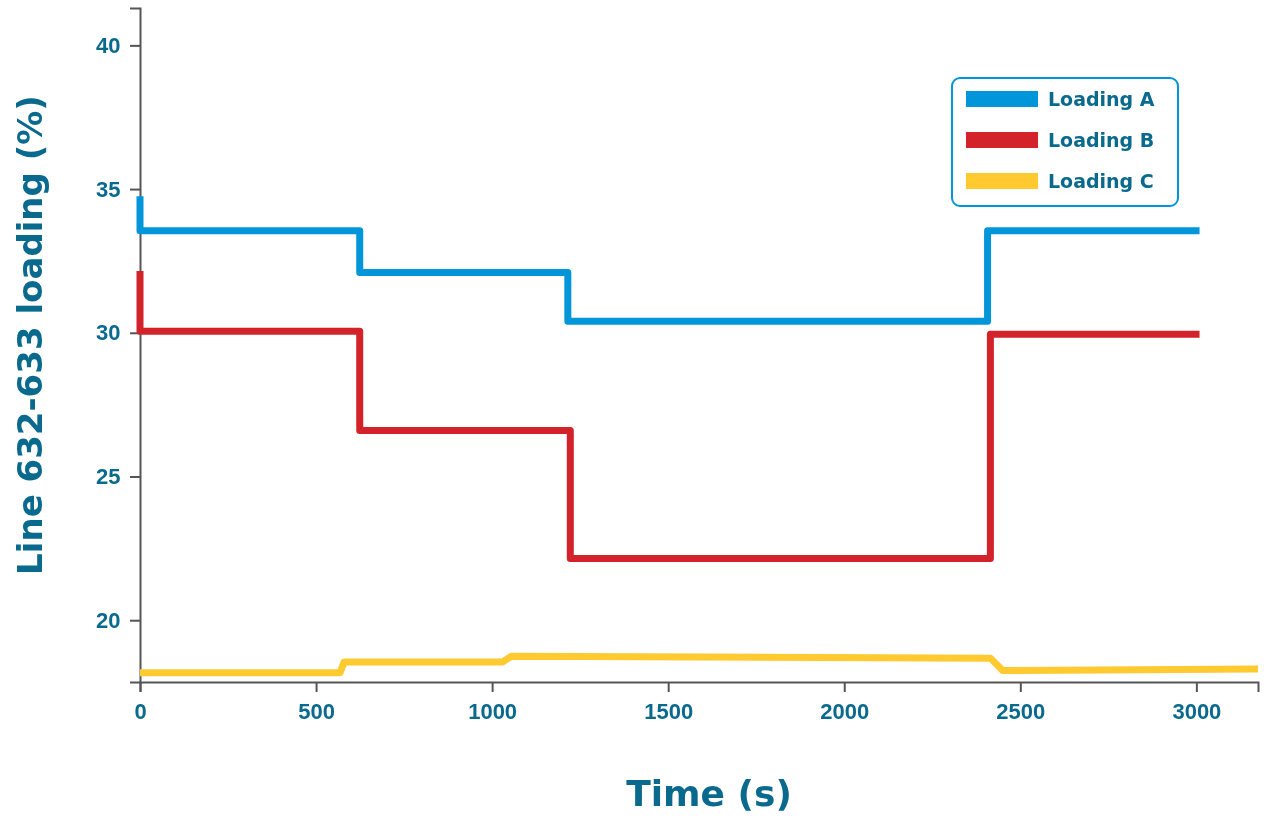 This screenshot has width=1264, height=818. What do you see at coordinates (108, 620) in the screenshot?
I see `y-tick-label: 20` at bounding box center [108, 620].